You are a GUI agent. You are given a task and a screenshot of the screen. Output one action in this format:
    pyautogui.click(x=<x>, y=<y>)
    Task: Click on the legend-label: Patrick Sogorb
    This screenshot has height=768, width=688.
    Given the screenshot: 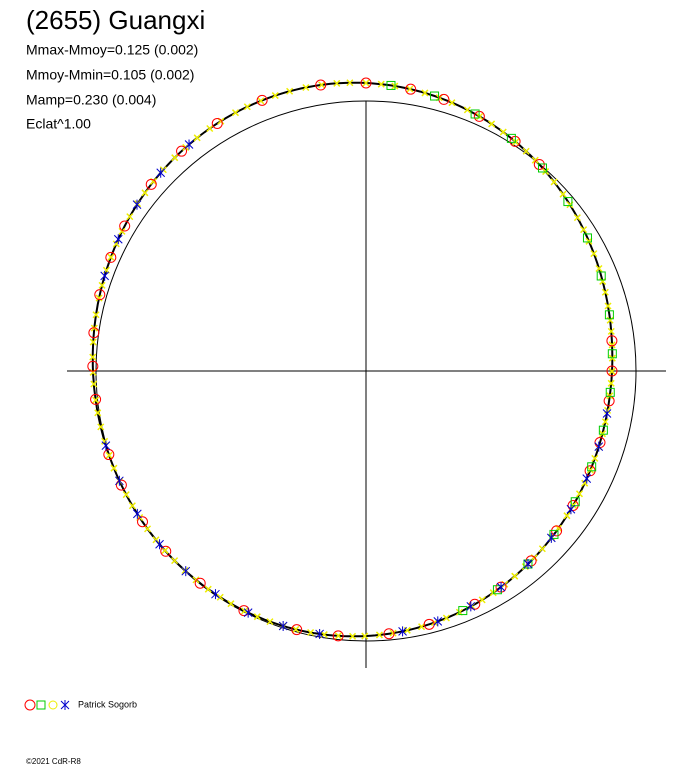 What is the action you would take?
    pyautogui.click(x=107, y=704)
    